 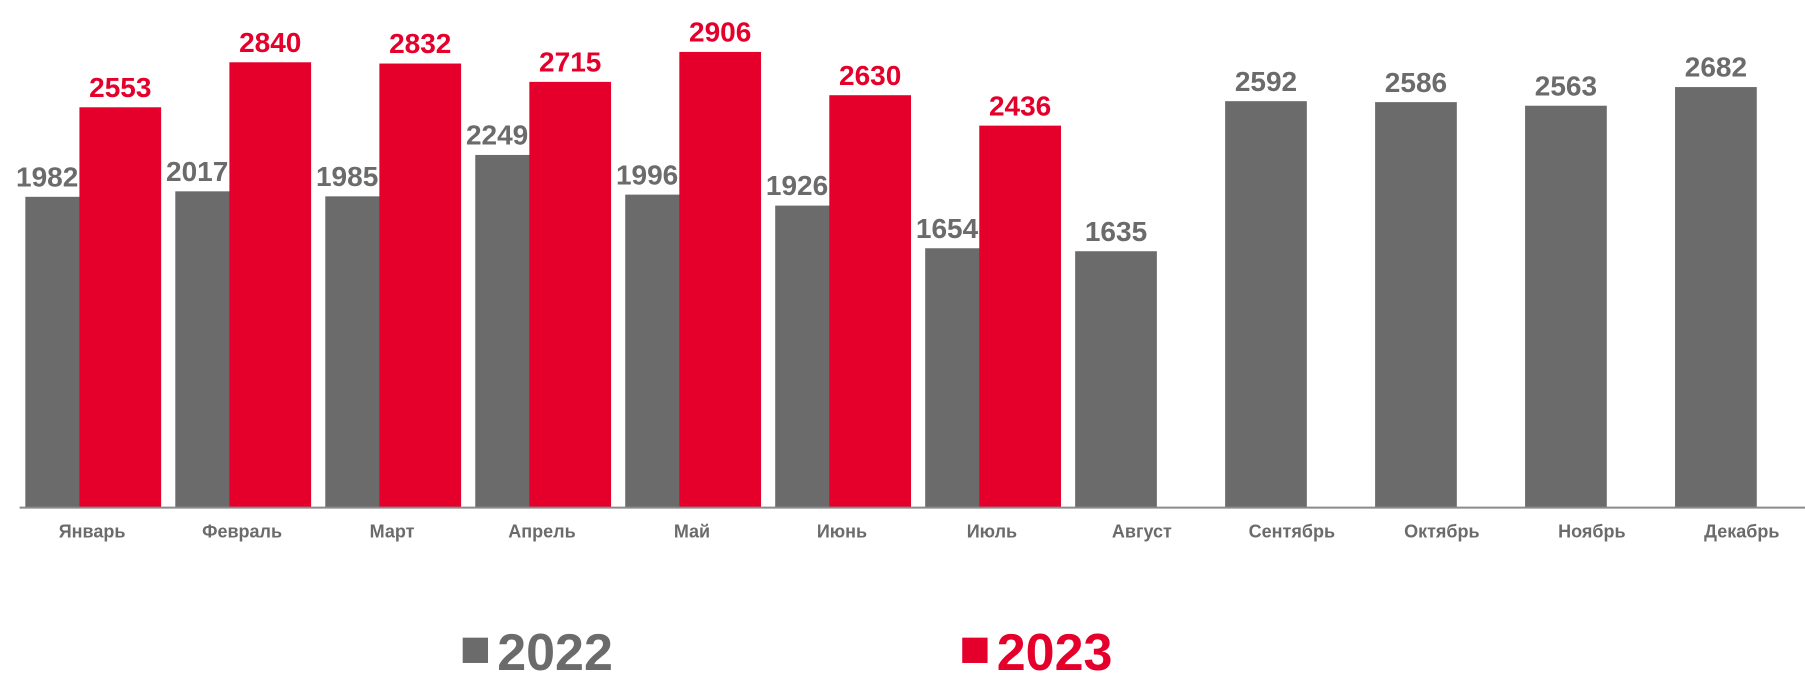 I want to click on x-tick-label: Май, so click(x=692, y=532).